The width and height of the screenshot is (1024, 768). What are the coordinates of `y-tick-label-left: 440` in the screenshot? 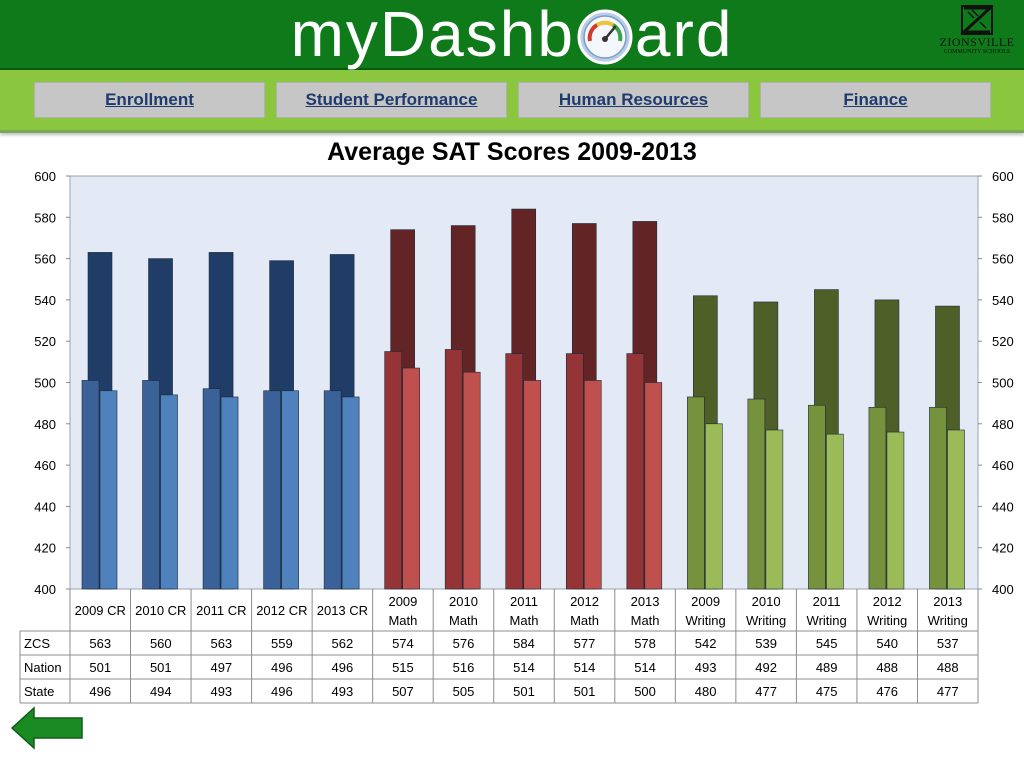 It's located at (45, 506).